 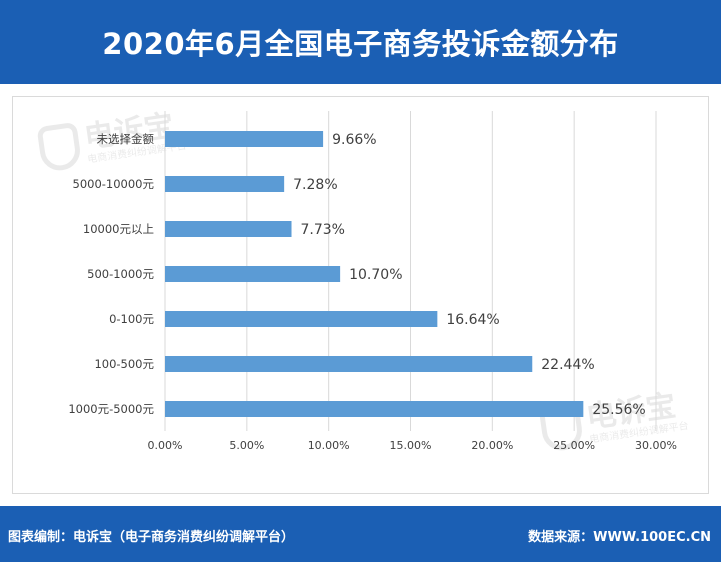 What do you see at coordinates (567, 365) in the screenshot?
I see `value-label: 22.44%` at bounding box center [567, 365].